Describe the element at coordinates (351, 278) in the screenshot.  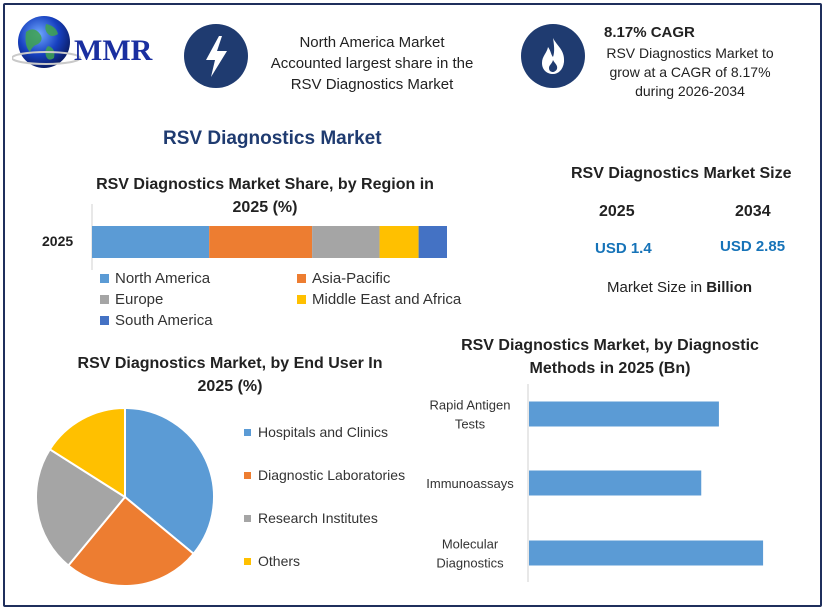
I see `legend-label: Asia-Pacific` at that location.